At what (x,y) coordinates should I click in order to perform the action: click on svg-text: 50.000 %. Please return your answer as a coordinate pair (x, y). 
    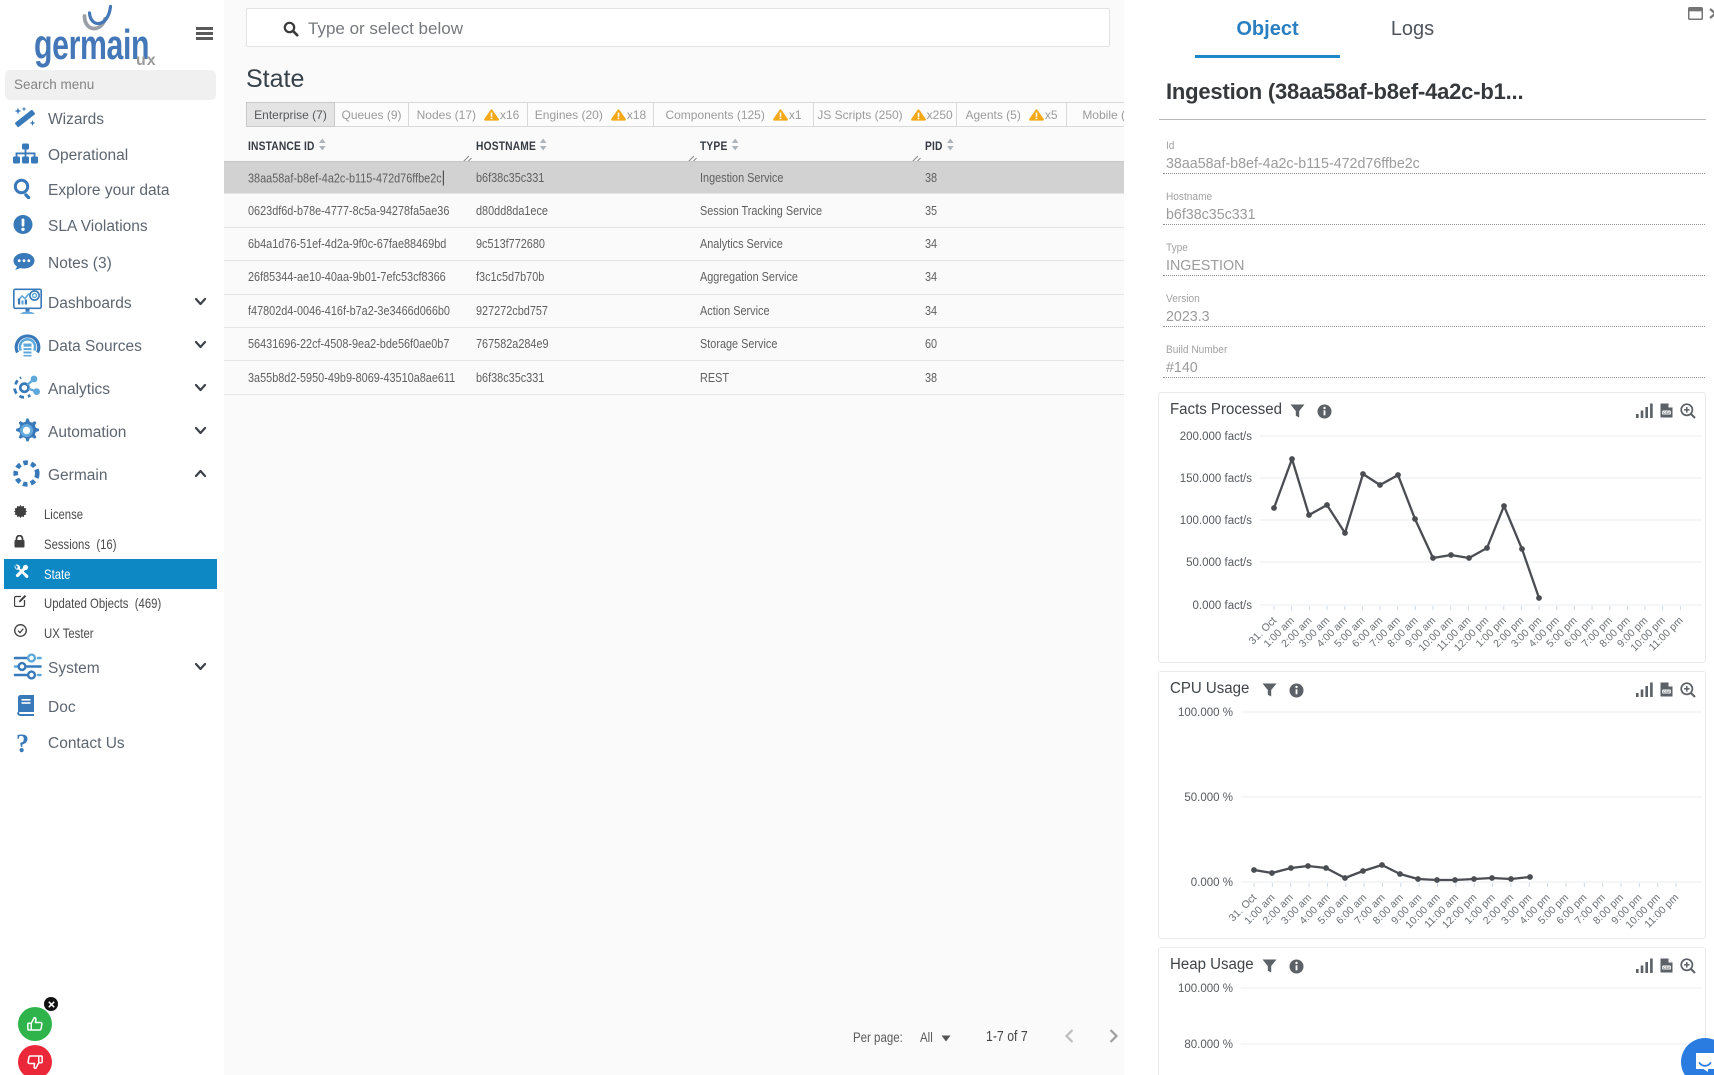
    Looking at the image, I should click on (1208, 798).